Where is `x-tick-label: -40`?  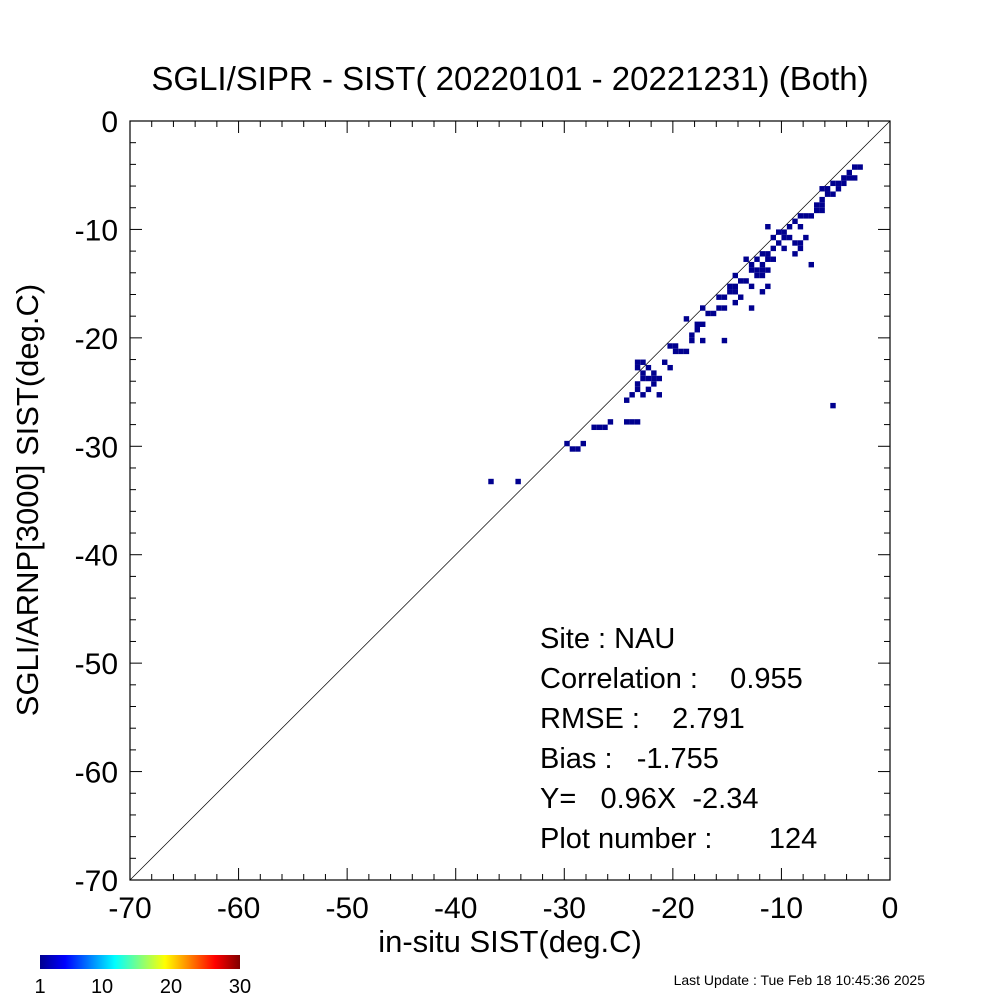 x-tick-label: -40 is located at coordinates (455, 908).